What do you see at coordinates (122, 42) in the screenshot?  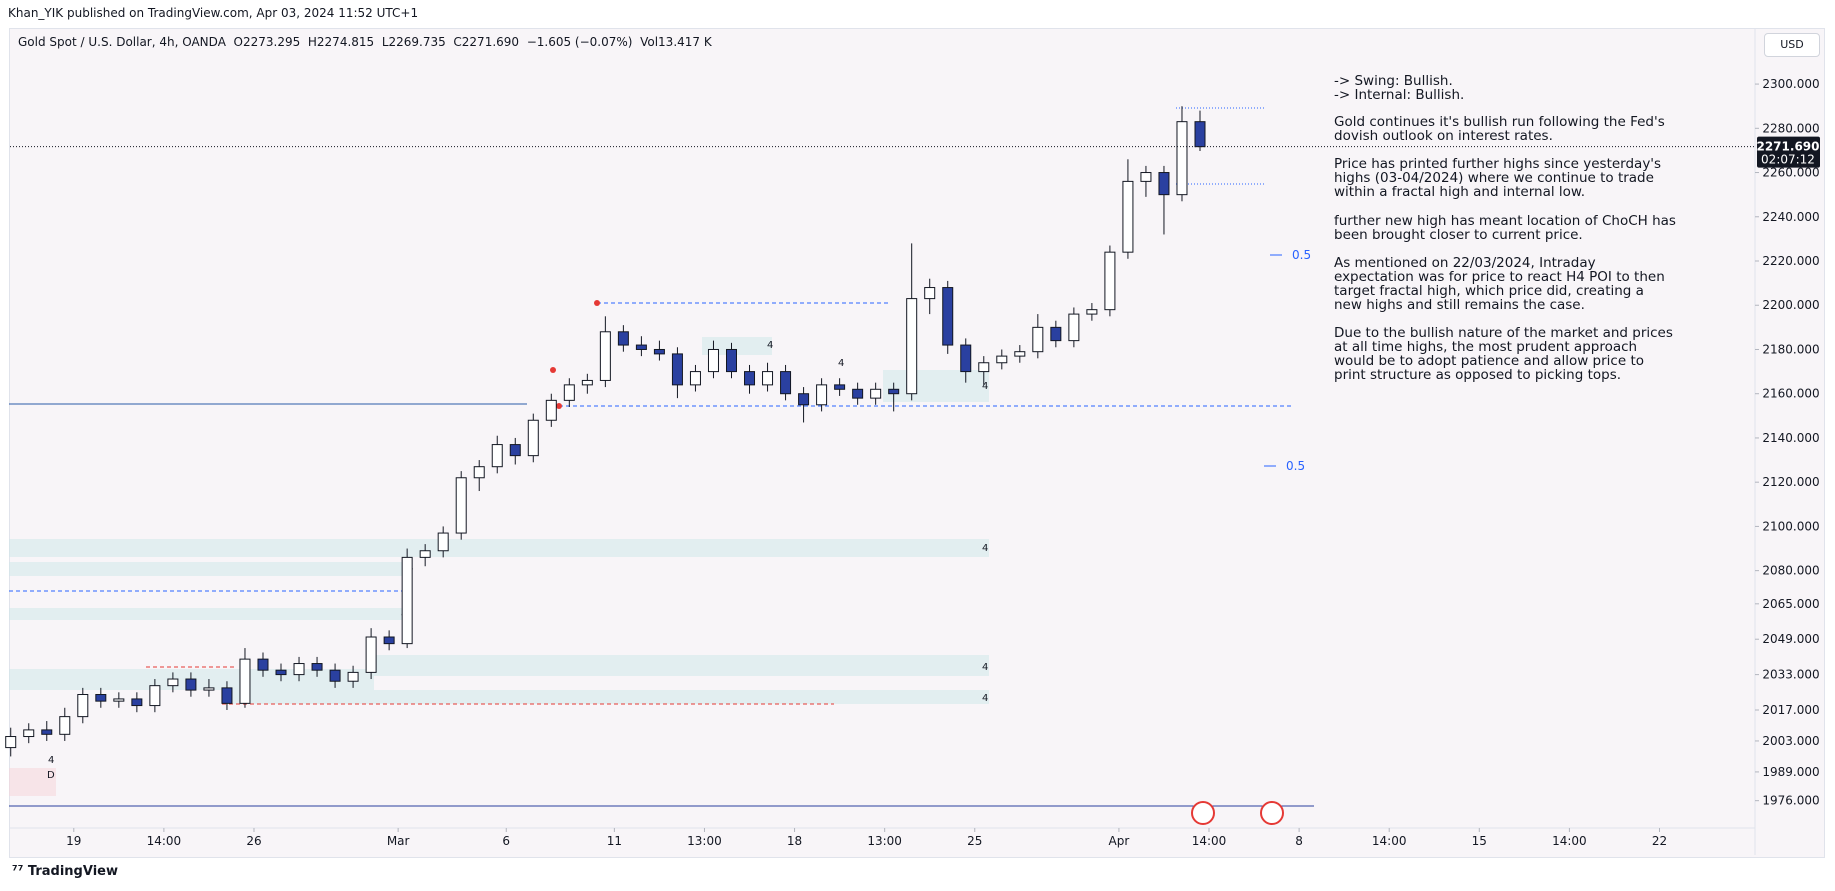 I see `symbol: Gold Spot / U.S. Dollar, 4h, OANDA` at bounding box center [122, 42].